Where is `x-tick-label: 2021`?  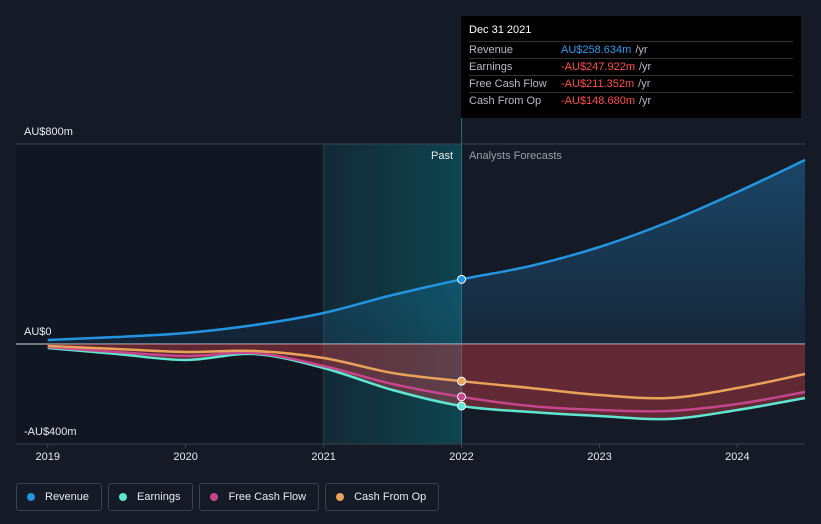
x-tick-label: 2021 is located at coordinates (323, 457).